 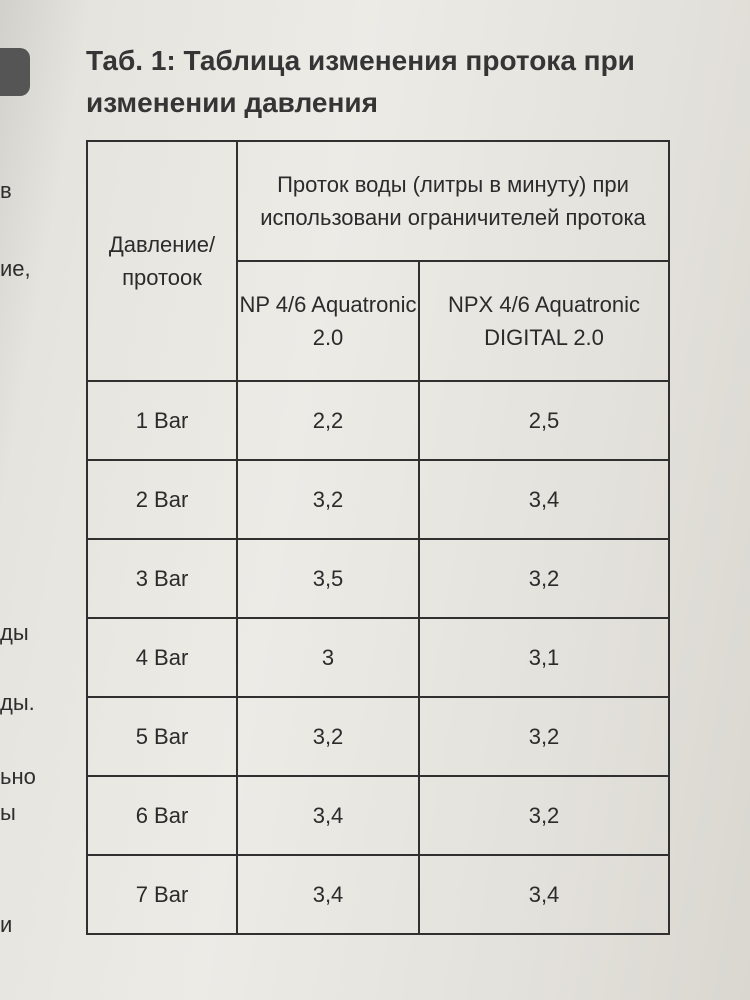 What do you see at coordinates (162, 420) in the screenshot?
I see `pressure-cell: 1 Bar` at bounding box center [162, 420].